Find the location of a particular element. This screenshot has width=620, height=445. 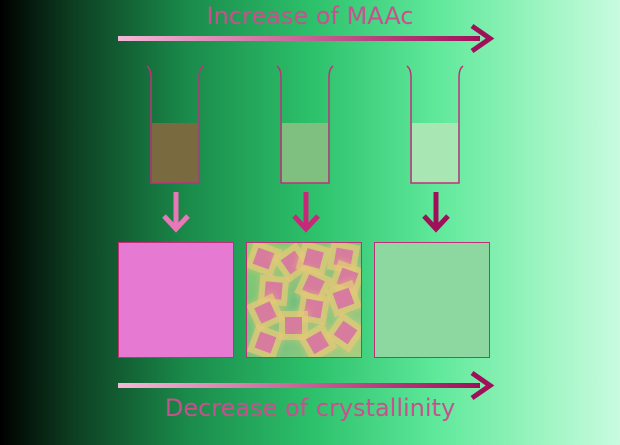

top-arrow is located at coordinates (306, 38).